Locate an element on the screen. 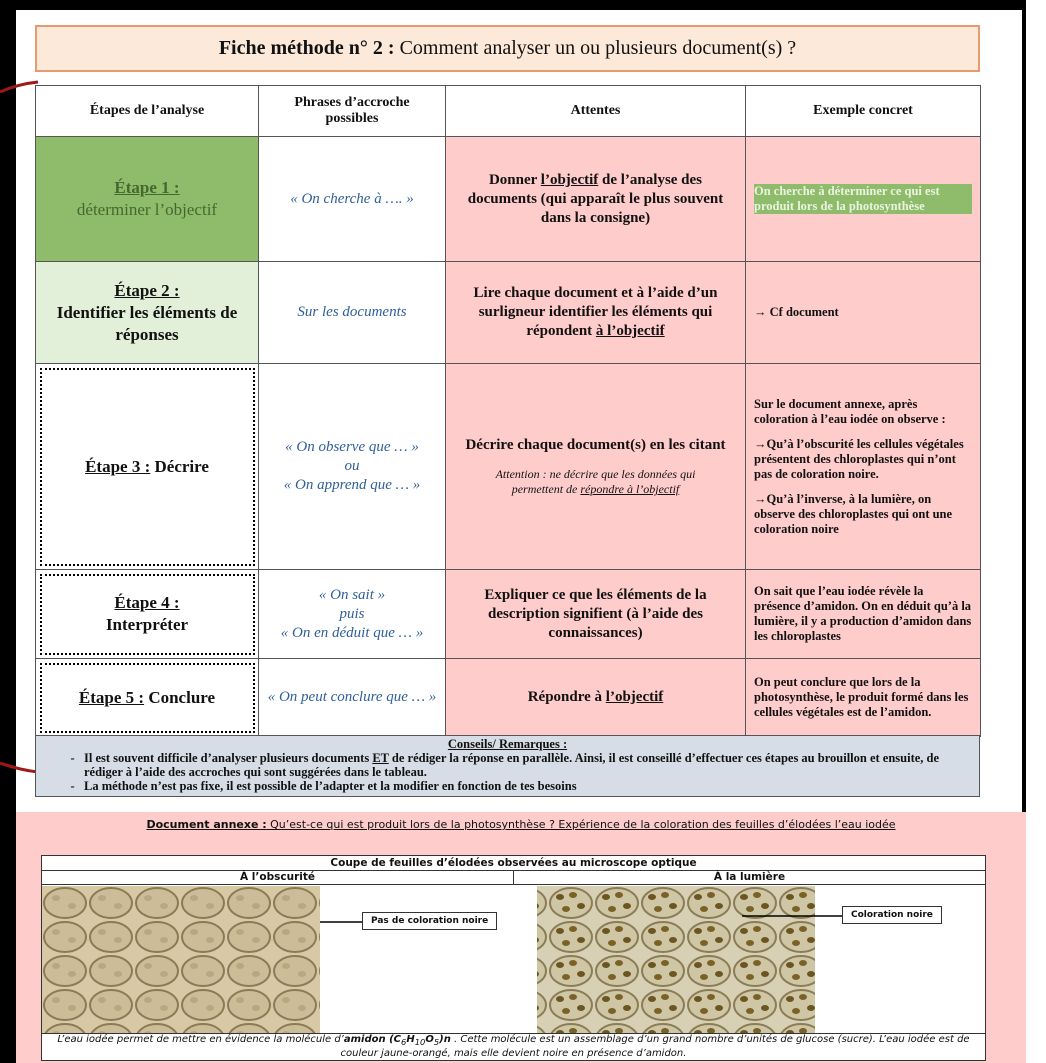 The width and height of the screenshot is (1046, 1063). text: puis is located at coordinates (352, 613).